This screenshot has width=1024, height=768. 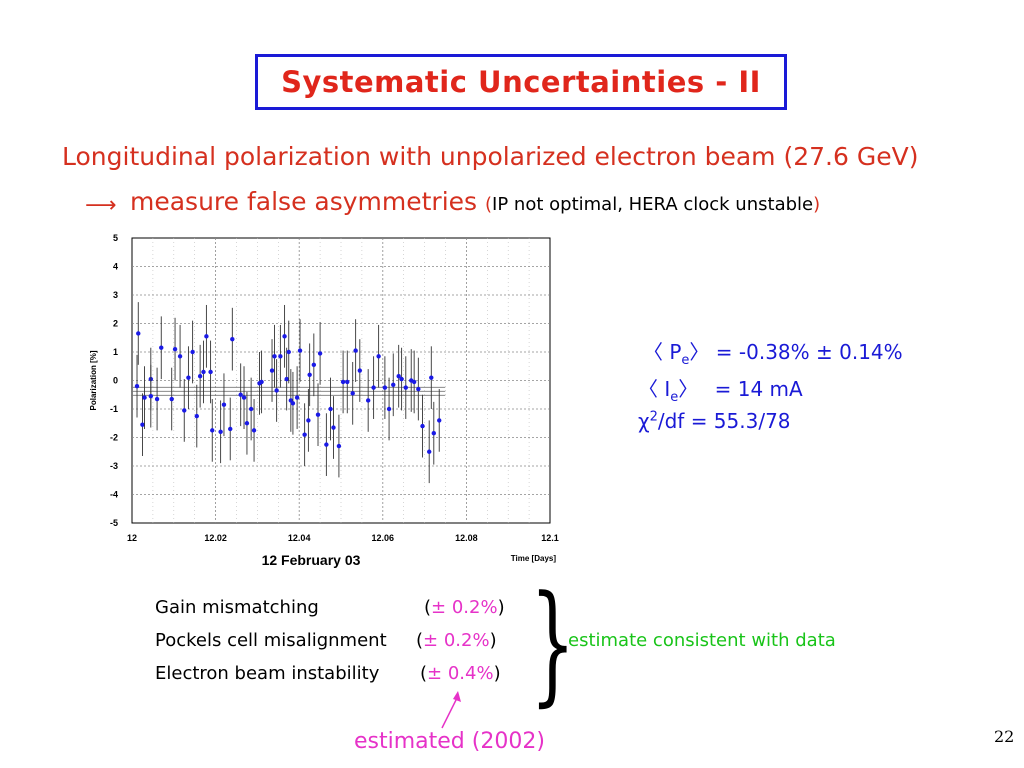 I want to click on page-number: 22, so click(x=1004, y=736).